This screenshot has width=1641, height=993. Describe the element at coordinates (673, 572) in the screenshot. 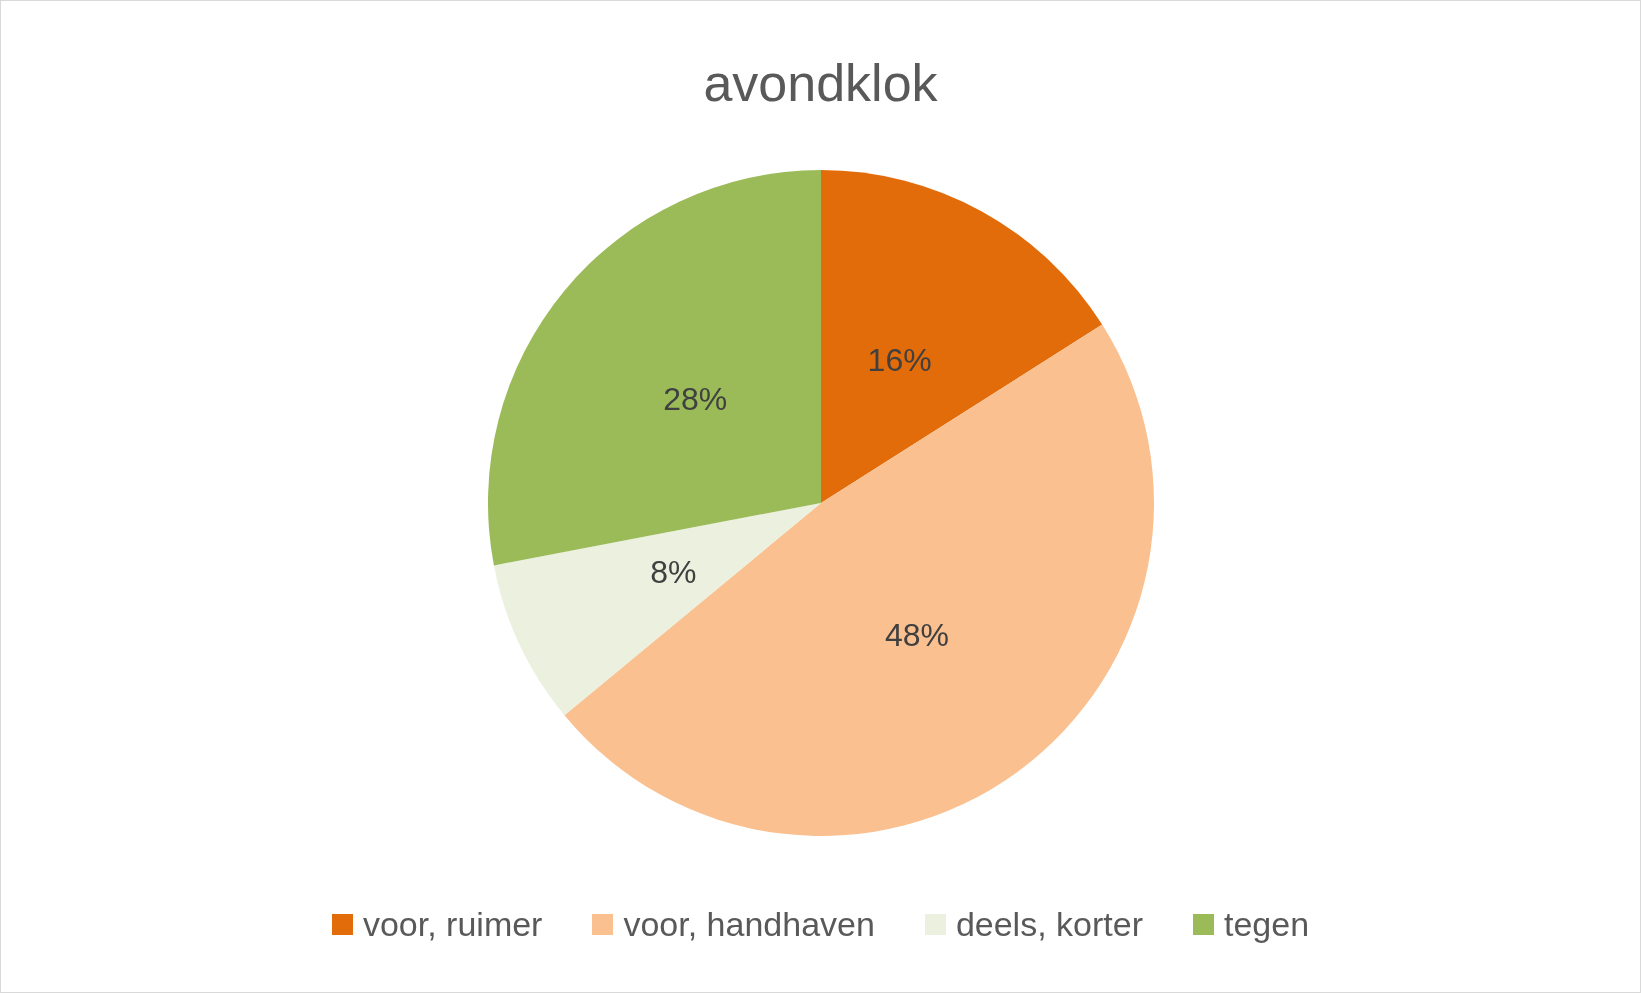

I see `data-label: 8%` at that location.